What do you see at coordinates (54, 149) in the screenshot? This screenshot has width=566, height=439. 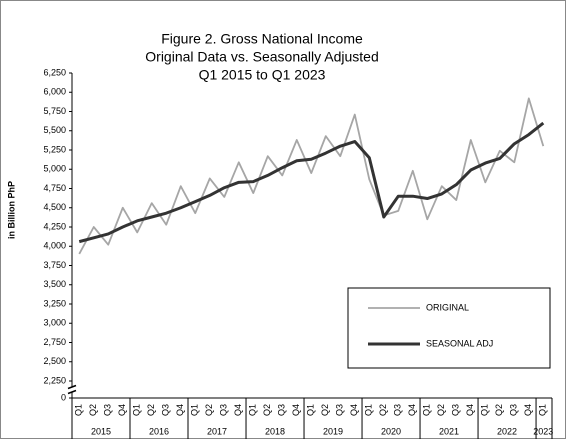 I see `y-tick-label: 5,250` at bounding box center [54, 149].